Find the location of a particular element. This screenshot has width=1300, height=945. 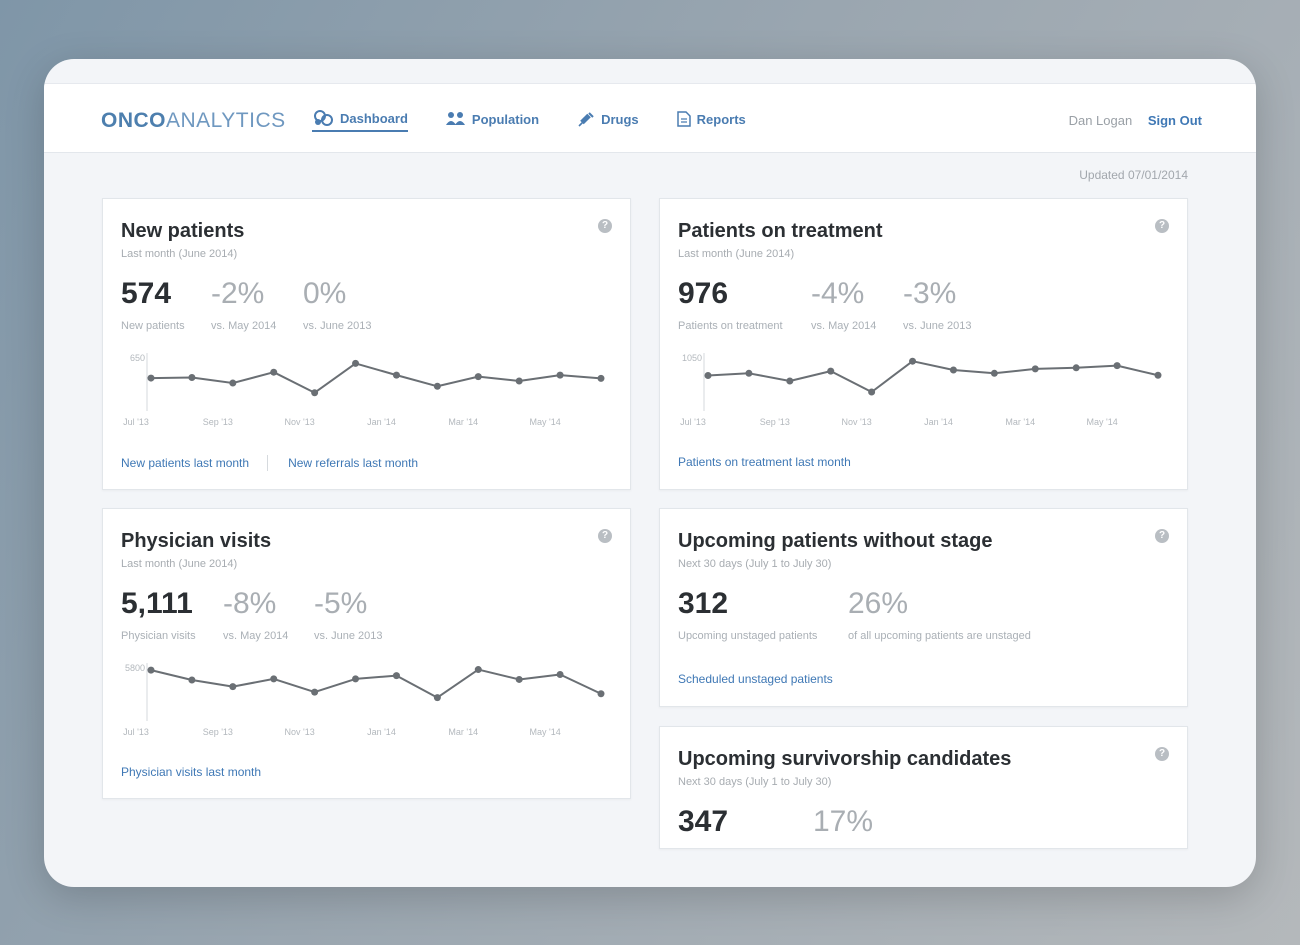

stat-main: 312 Upcoming unstaged patients is located at coordinates (747, 614).